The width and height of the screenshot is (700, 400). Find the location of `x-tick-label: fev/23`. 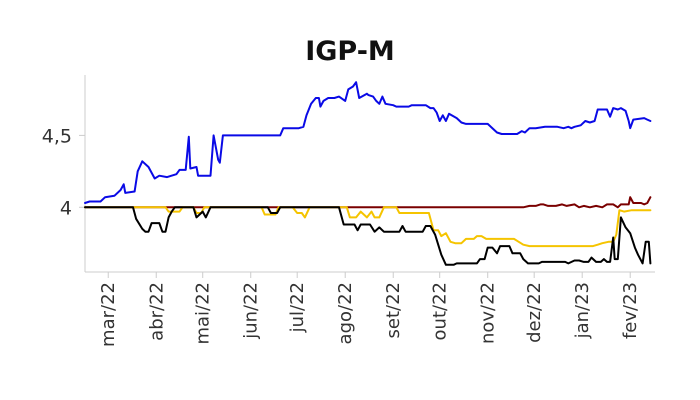

x-tick-label: fev/23 is located at coordinates (630, 310).